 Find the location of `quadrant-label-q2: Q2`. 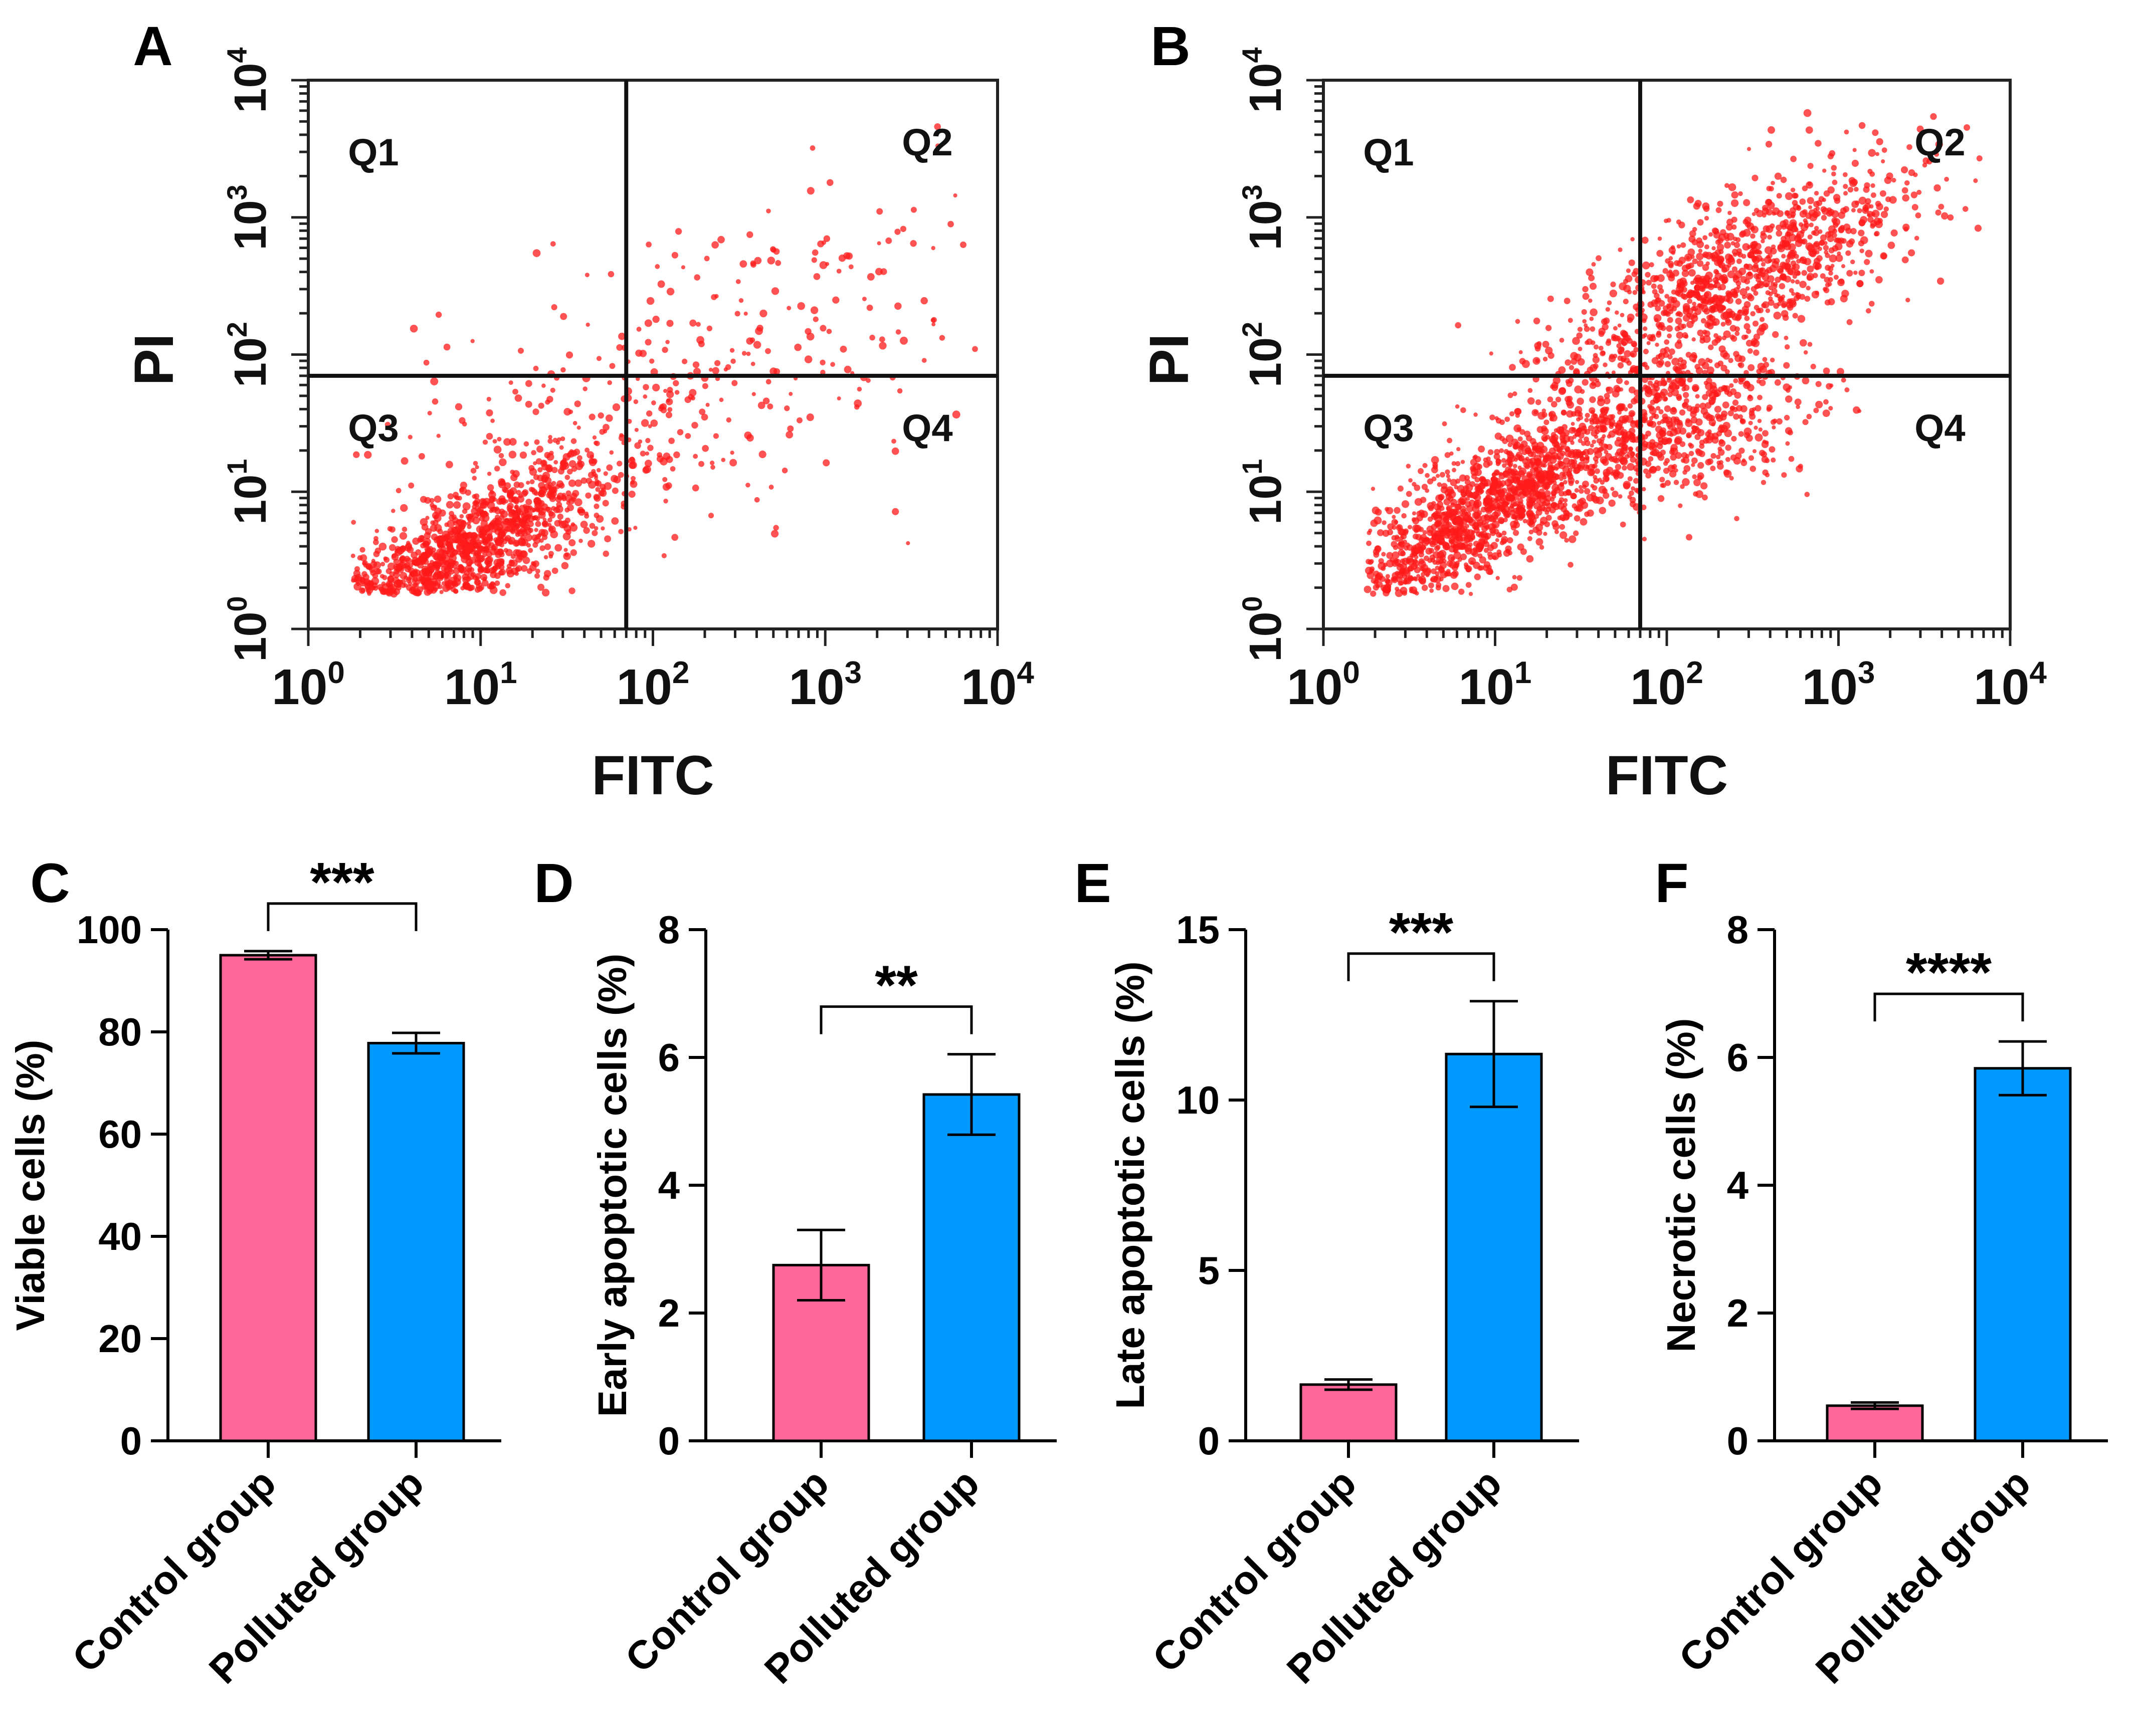

quadrant-label-q2: Q2 is located at coordinates (1939, 142).